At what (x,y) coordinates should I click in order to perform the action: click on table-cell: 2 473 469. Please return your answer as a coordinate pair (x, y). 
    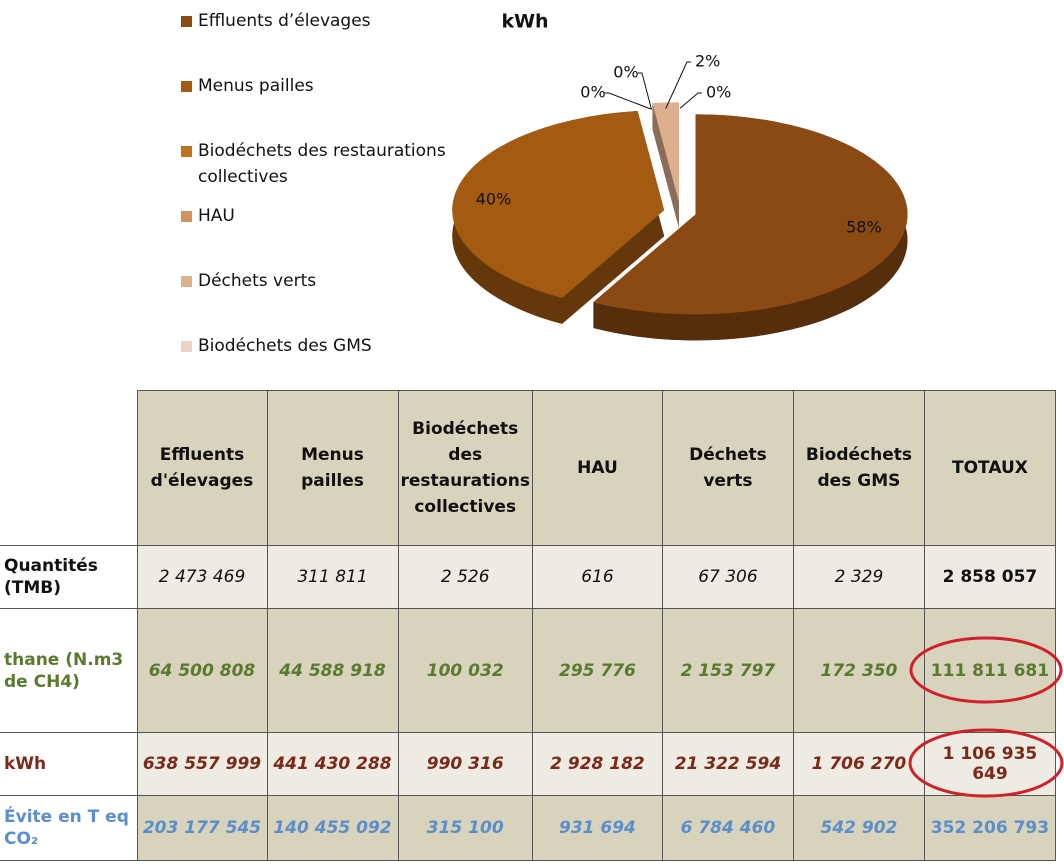
    Looking at the image, I should click on (202, 577).